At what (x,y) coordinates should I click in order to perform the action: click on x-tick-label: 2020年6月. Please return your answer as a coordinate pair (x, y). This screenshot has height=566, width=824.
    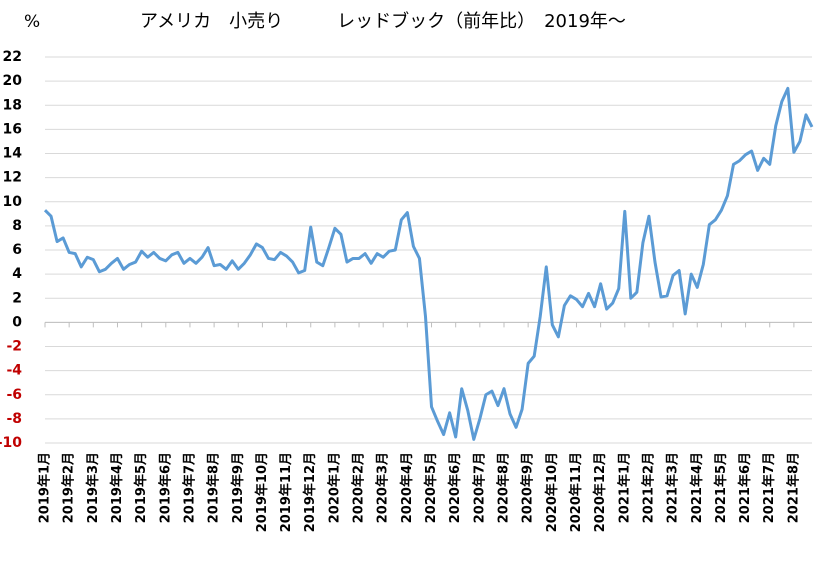
    Looking at the image, I should click on (455, 487).